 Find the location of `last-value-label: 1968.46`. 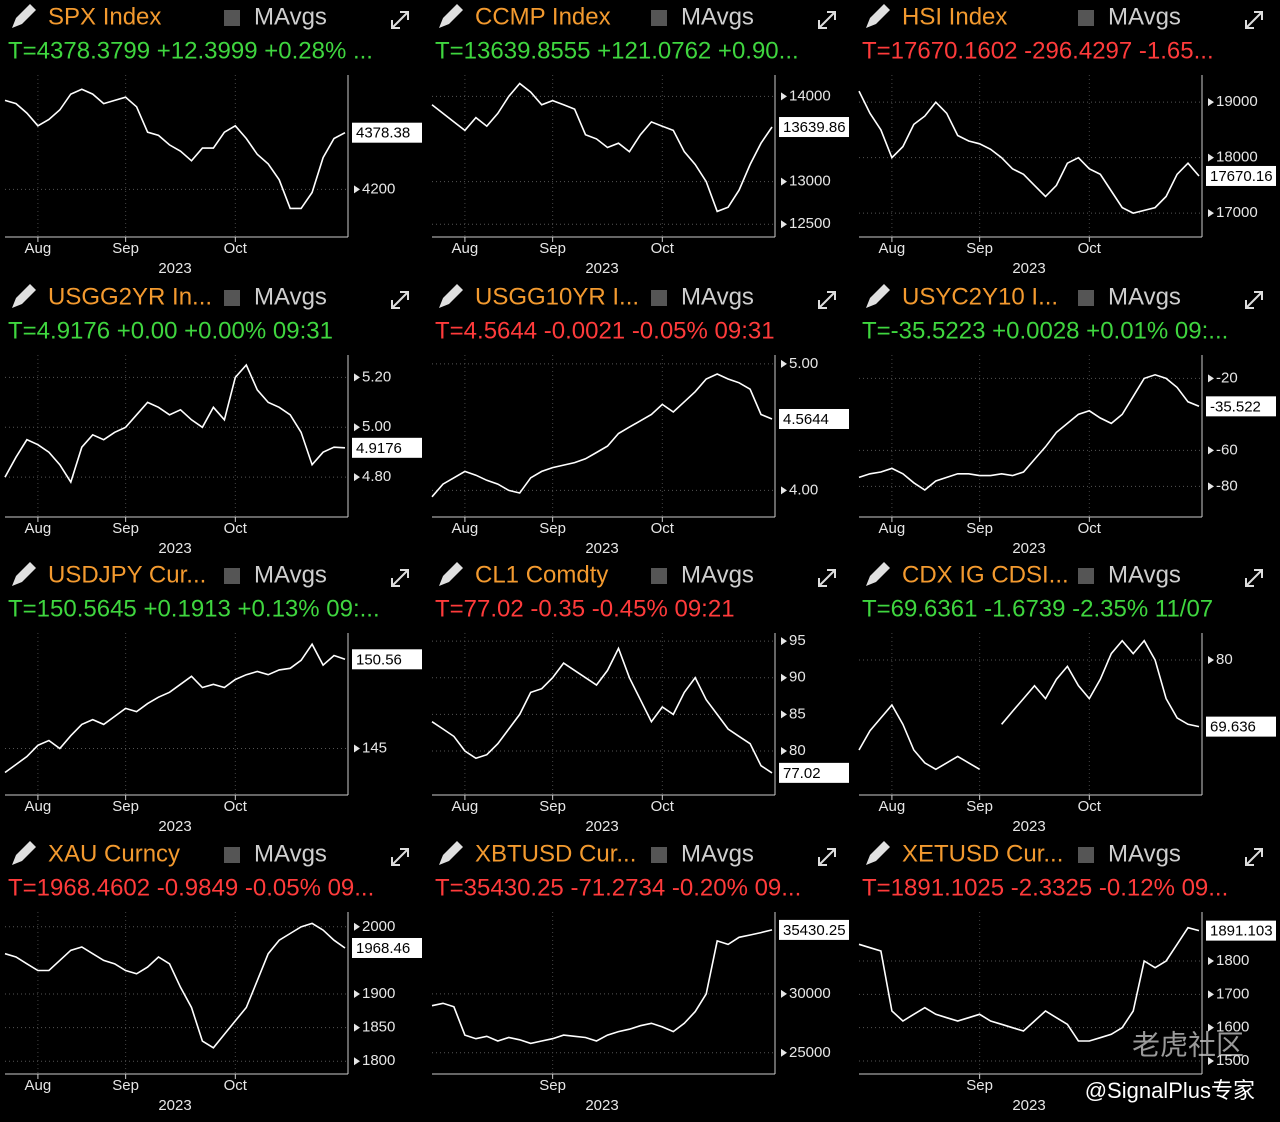

last-value-label: 1968.46 is located at coordinates (383, 948).